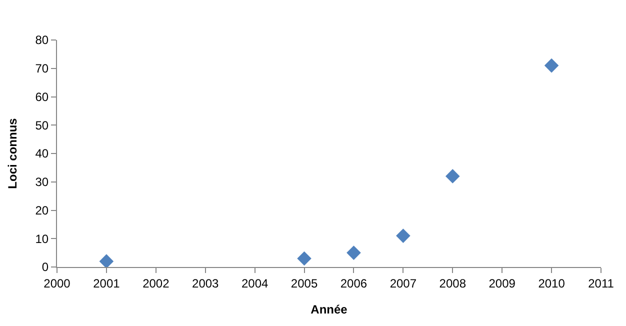  I want to click on y-tick-label: 20, so click(42, 210).